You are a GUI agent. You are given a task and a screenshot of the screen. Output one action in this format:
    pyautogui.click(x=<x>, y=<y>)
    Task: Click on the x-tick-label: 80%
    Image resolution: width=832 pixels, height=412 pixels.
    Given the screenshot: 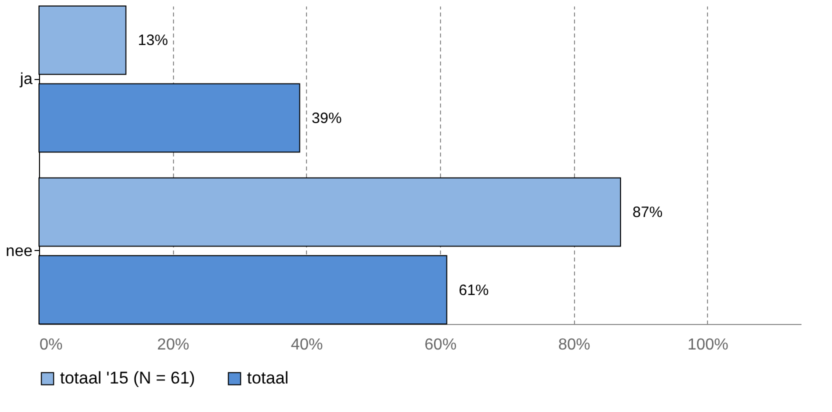 What is the action you would take?
    pyautogui.click(x=574, y=345)
    